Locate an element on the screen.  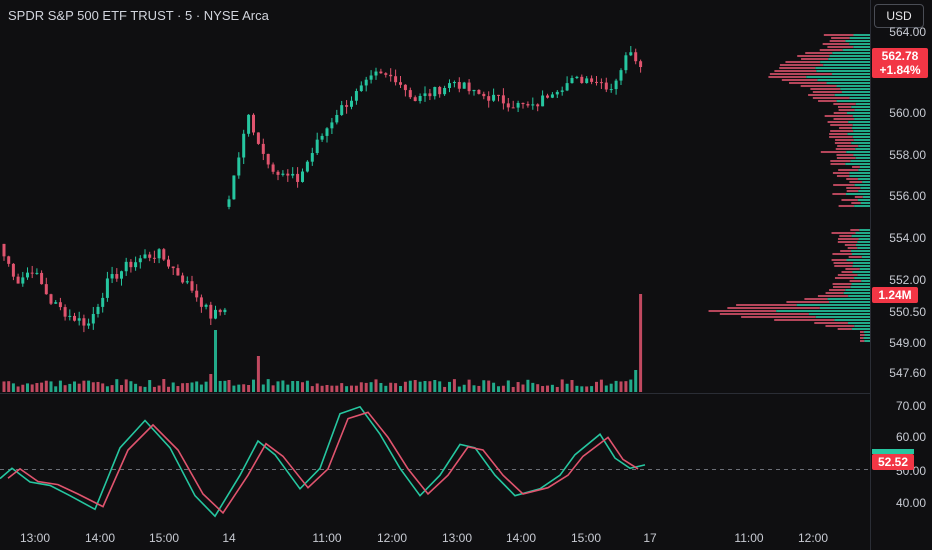
price-tick: 558.00 is located at coordinates (907, 155).